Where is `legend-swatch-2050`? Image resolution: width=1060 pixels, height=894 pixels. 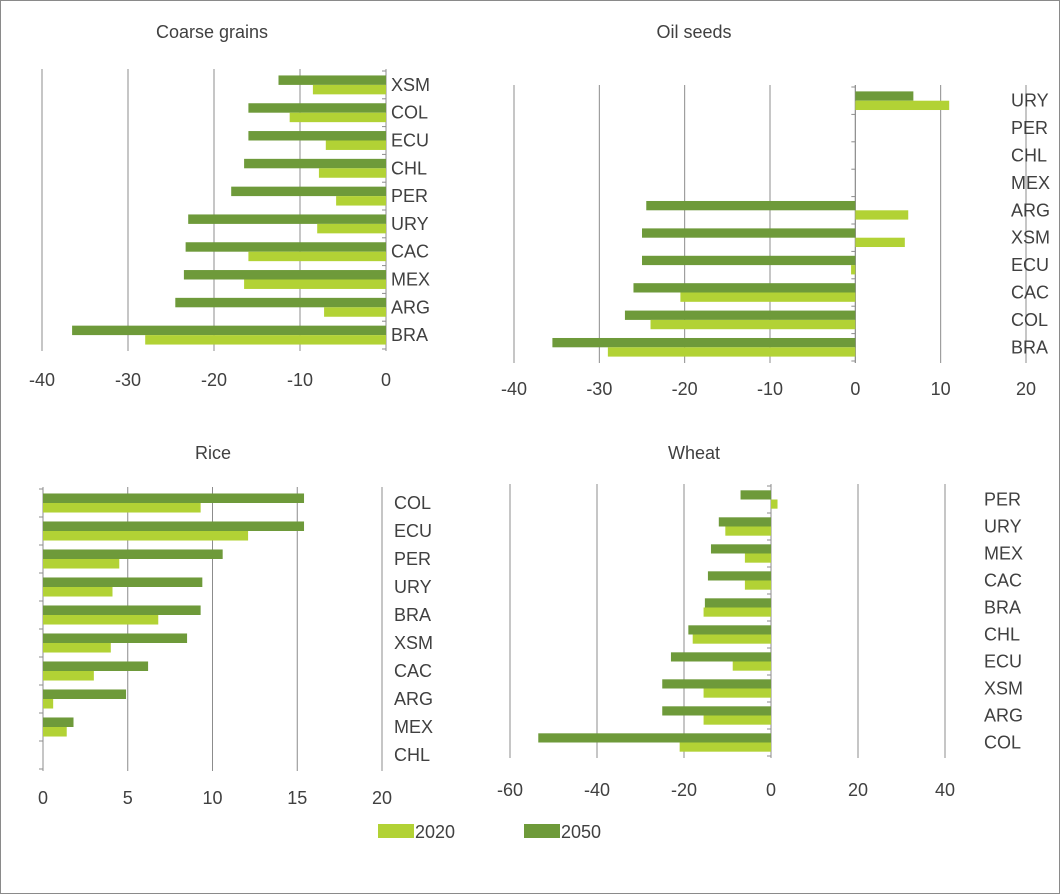 legend-swatch-2050 is located at coordinates (542, 831).